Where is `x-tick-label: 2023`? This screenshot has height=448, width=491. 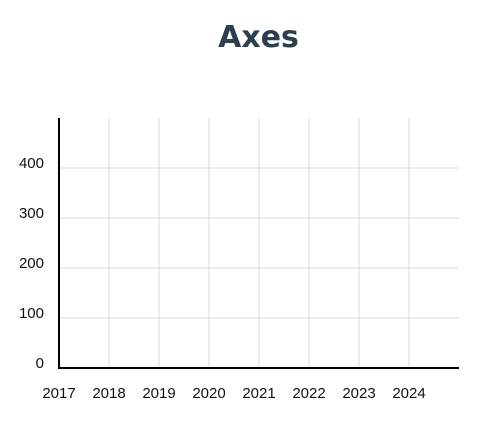
x-tick-label: 2023 is located at coordinates (358, 393).